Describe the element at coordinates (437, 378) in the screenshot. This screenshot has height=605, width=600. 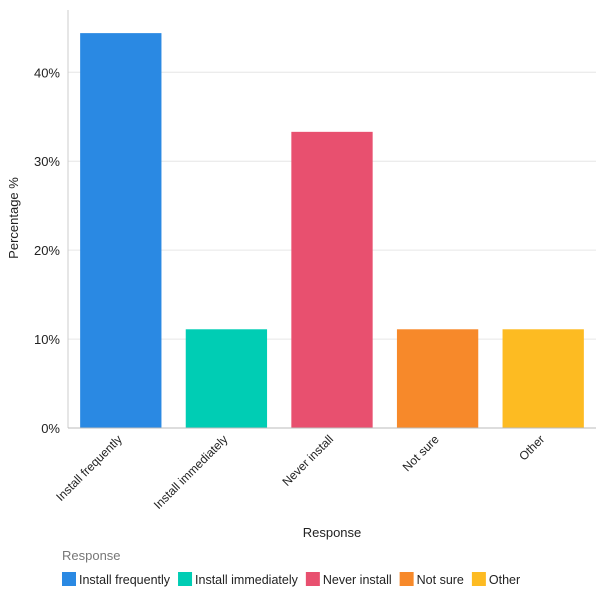
I see `bar-not-sure` at that location.